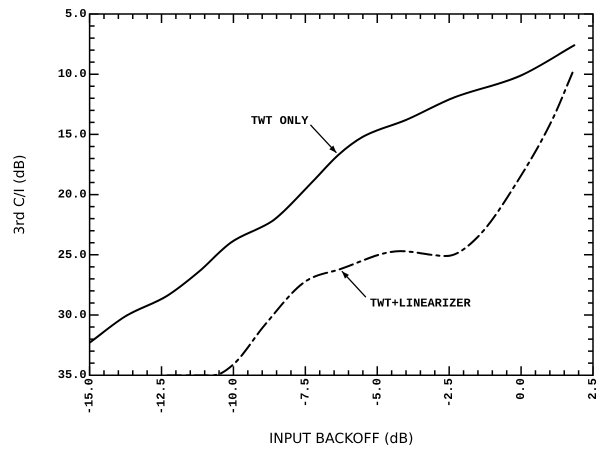  Describe the element at coordinates (421, 303) in the screenshot. I see `annotation: TWT+LINEARIZER` at that location.